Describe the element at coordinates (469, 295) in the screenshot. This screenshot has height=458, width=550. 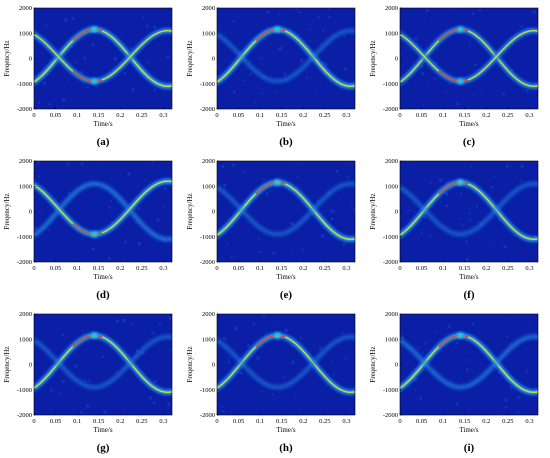
I see `panel-caption: (f)` at that location.